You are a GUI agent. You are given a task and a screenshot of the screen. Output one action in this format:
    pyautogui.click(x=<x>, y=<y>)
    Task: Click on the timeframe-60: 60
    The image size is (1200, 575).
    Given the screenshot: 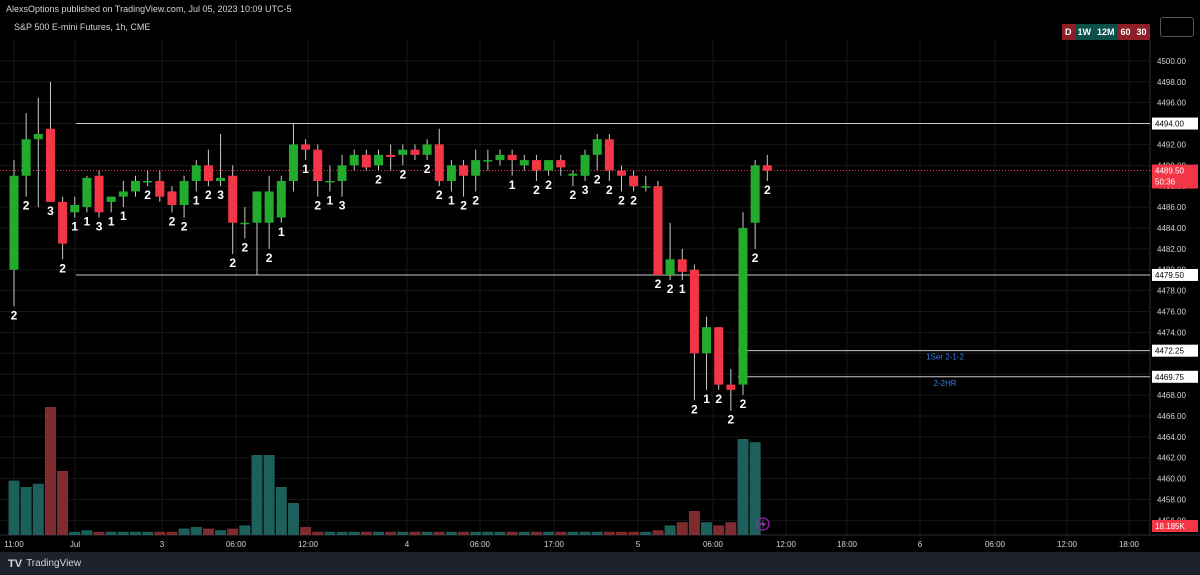 What is the action you would take?
    pyautogui.click(x=1125, y=32)
    